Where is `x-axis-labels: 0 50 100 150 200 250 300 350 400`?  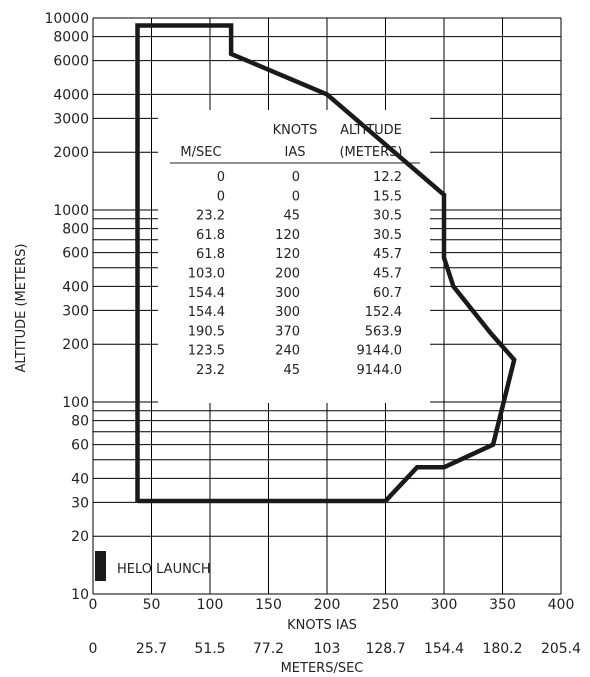 x-axis-labels: 0 50 100 150 200 250 300 350 400 is located at coordinates (332, 605).